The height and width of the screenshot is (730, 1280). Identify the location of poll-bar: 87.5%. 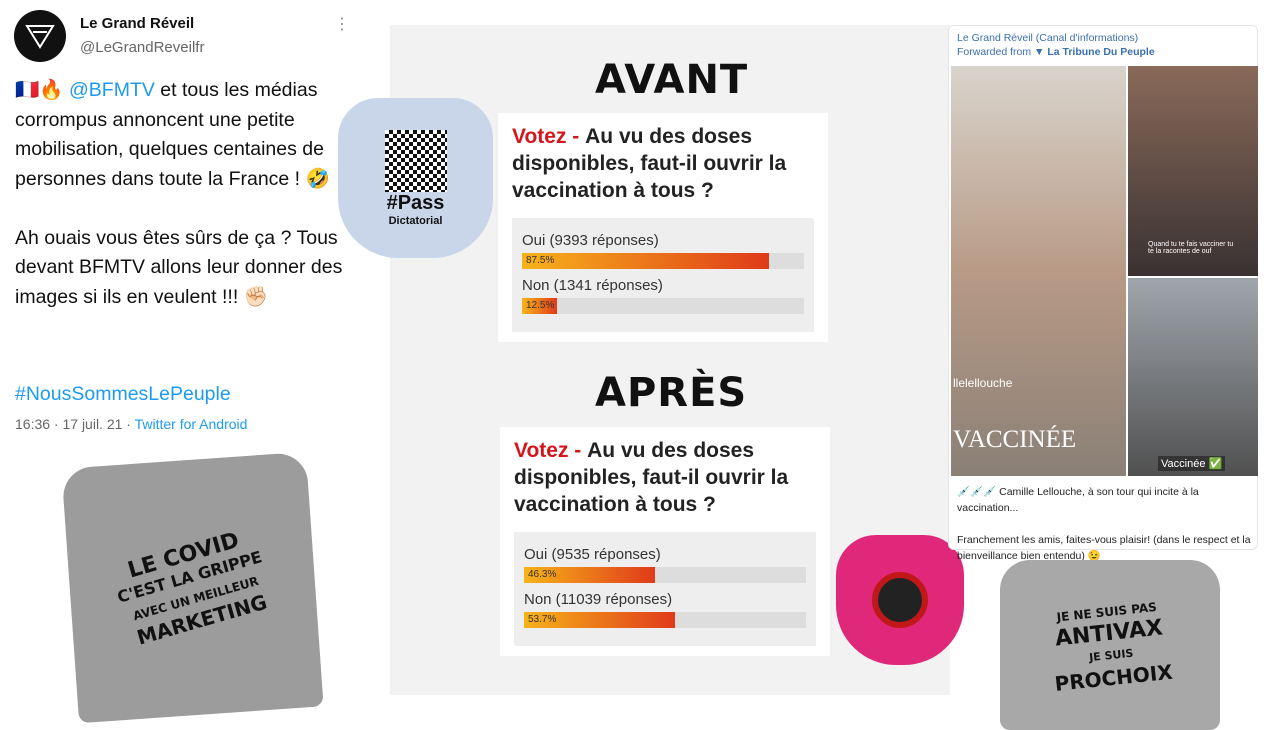
(663, 261).